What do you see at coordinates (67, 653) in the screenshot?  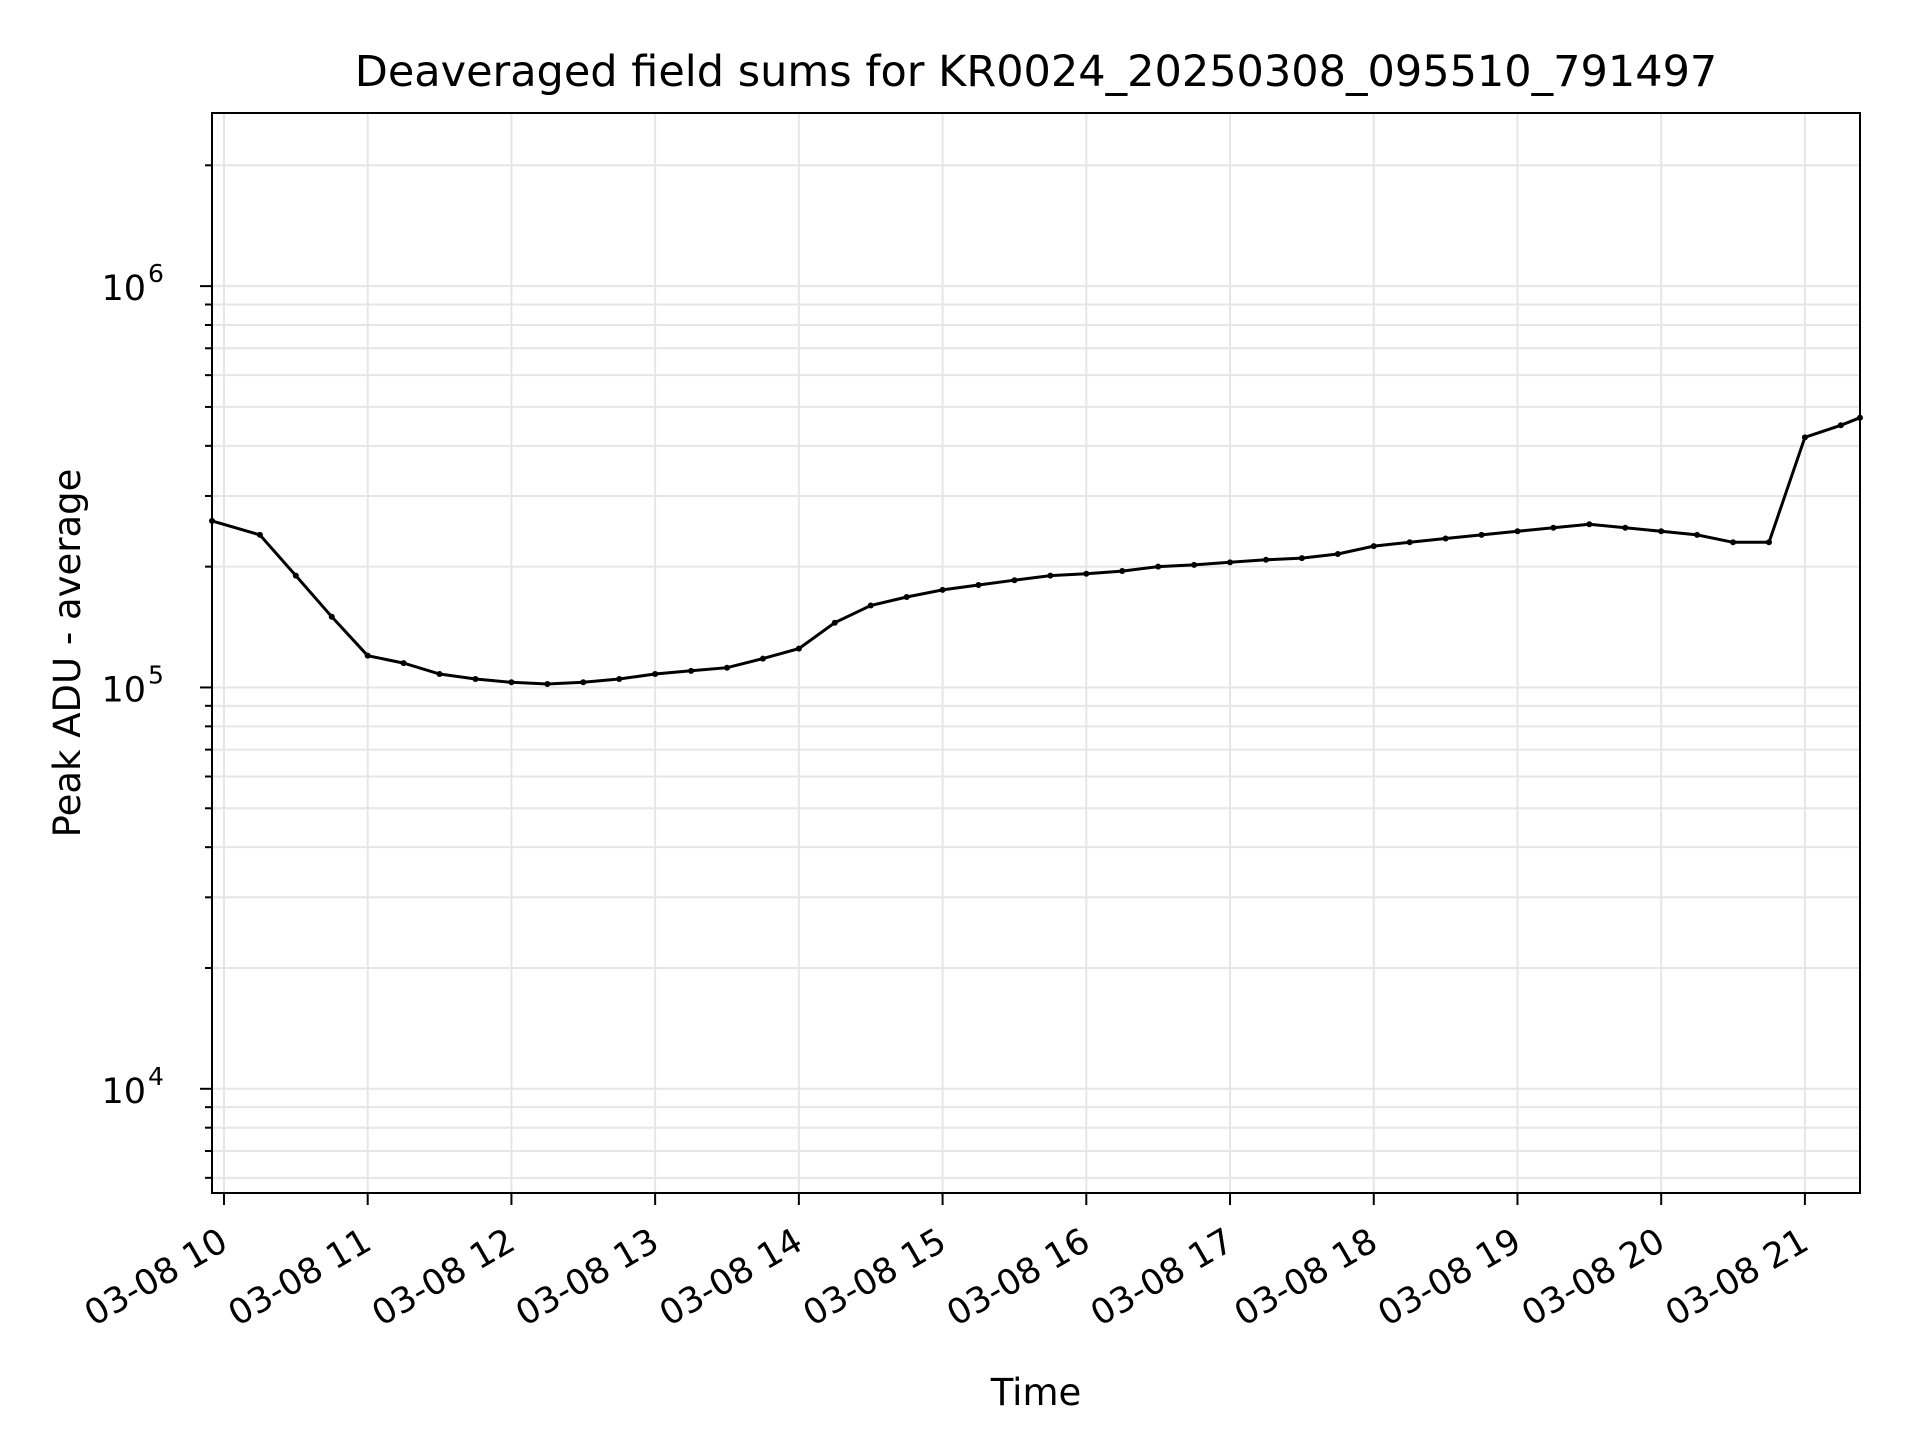 I see `y-axis-label: Peak ADU - average` at bounding box center [67, 653].